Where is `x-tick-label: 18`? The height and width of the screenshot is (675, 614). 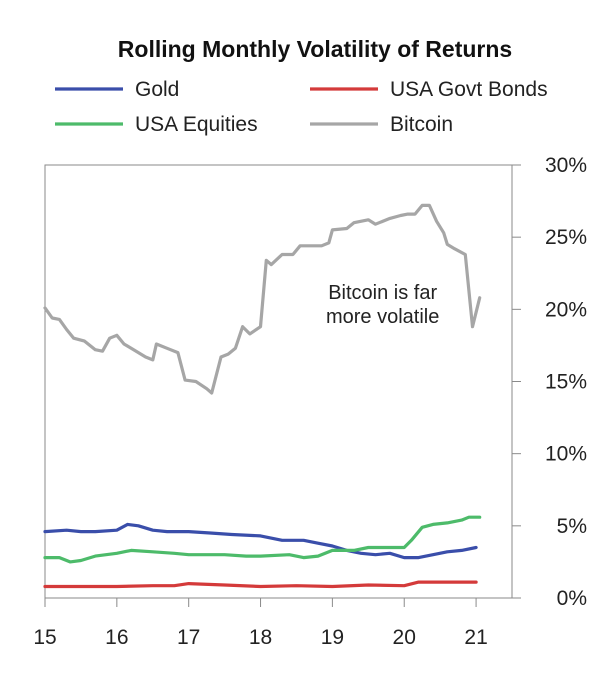 x-tick-label: 18 is located at coordinates (260, 637).